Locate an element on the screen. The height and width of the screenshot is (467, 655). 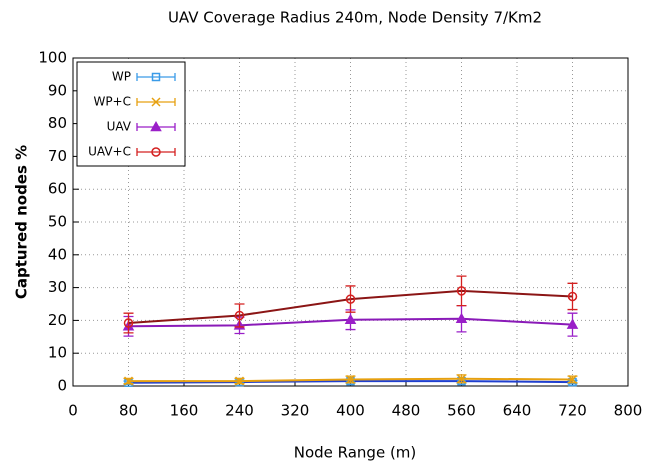
x-tick-label: 400 is located at coordinates (350, 411).